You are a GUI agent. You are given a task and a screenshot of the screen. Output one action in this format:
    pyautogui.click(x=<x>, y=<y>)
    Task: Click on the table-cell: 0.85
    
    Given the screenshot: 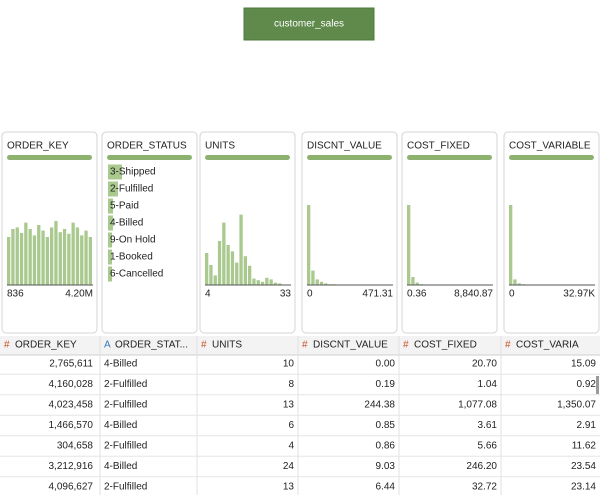 What is the action you would take?
    pyautogui.click(x=386, y=425)
    